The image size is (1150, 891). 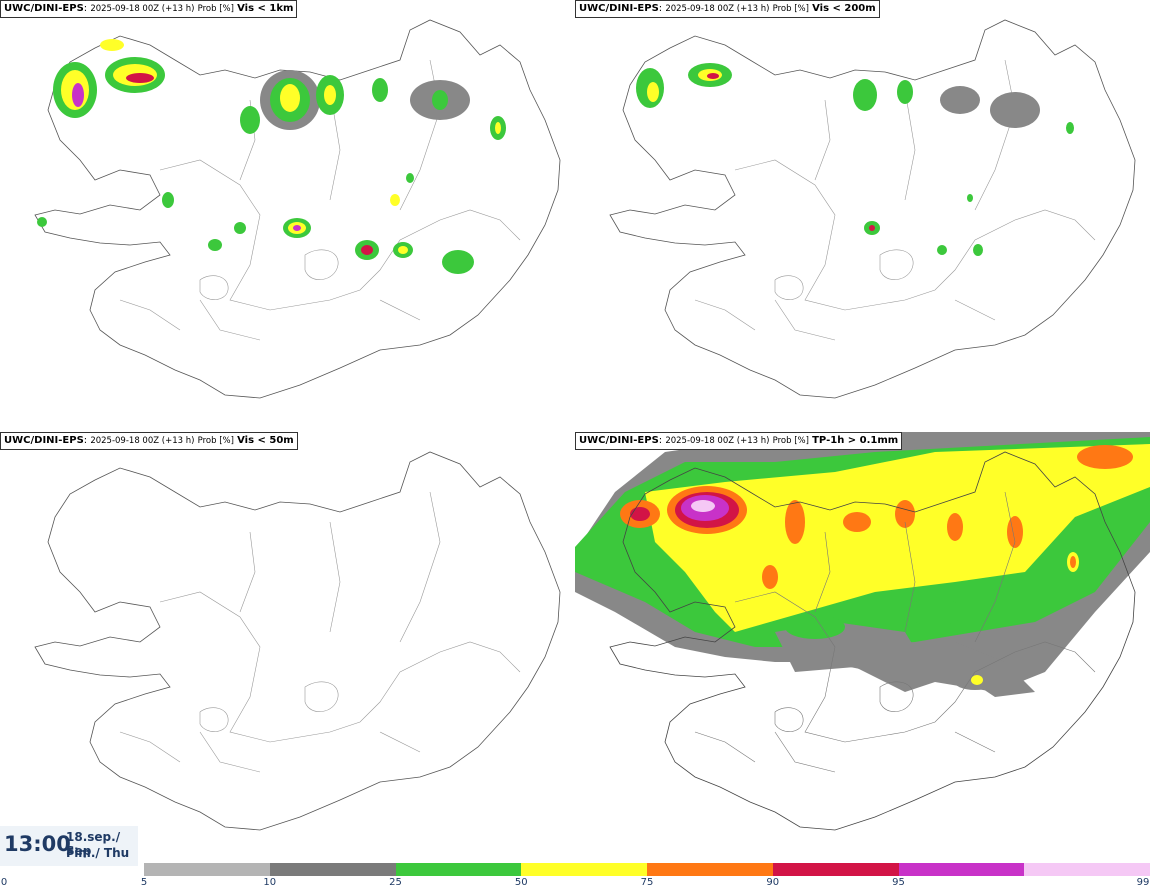 I want to click on variable-label: TP-1h > 0.1mm, so click(x=855, y=440).